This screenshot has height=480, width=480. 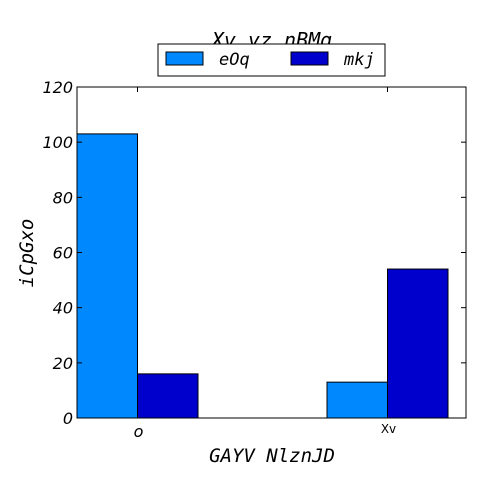 What do you see at coordinates (68, 418) in the screenshot?
I see `y-tick-label: 0` at bounding box center [68, 418].